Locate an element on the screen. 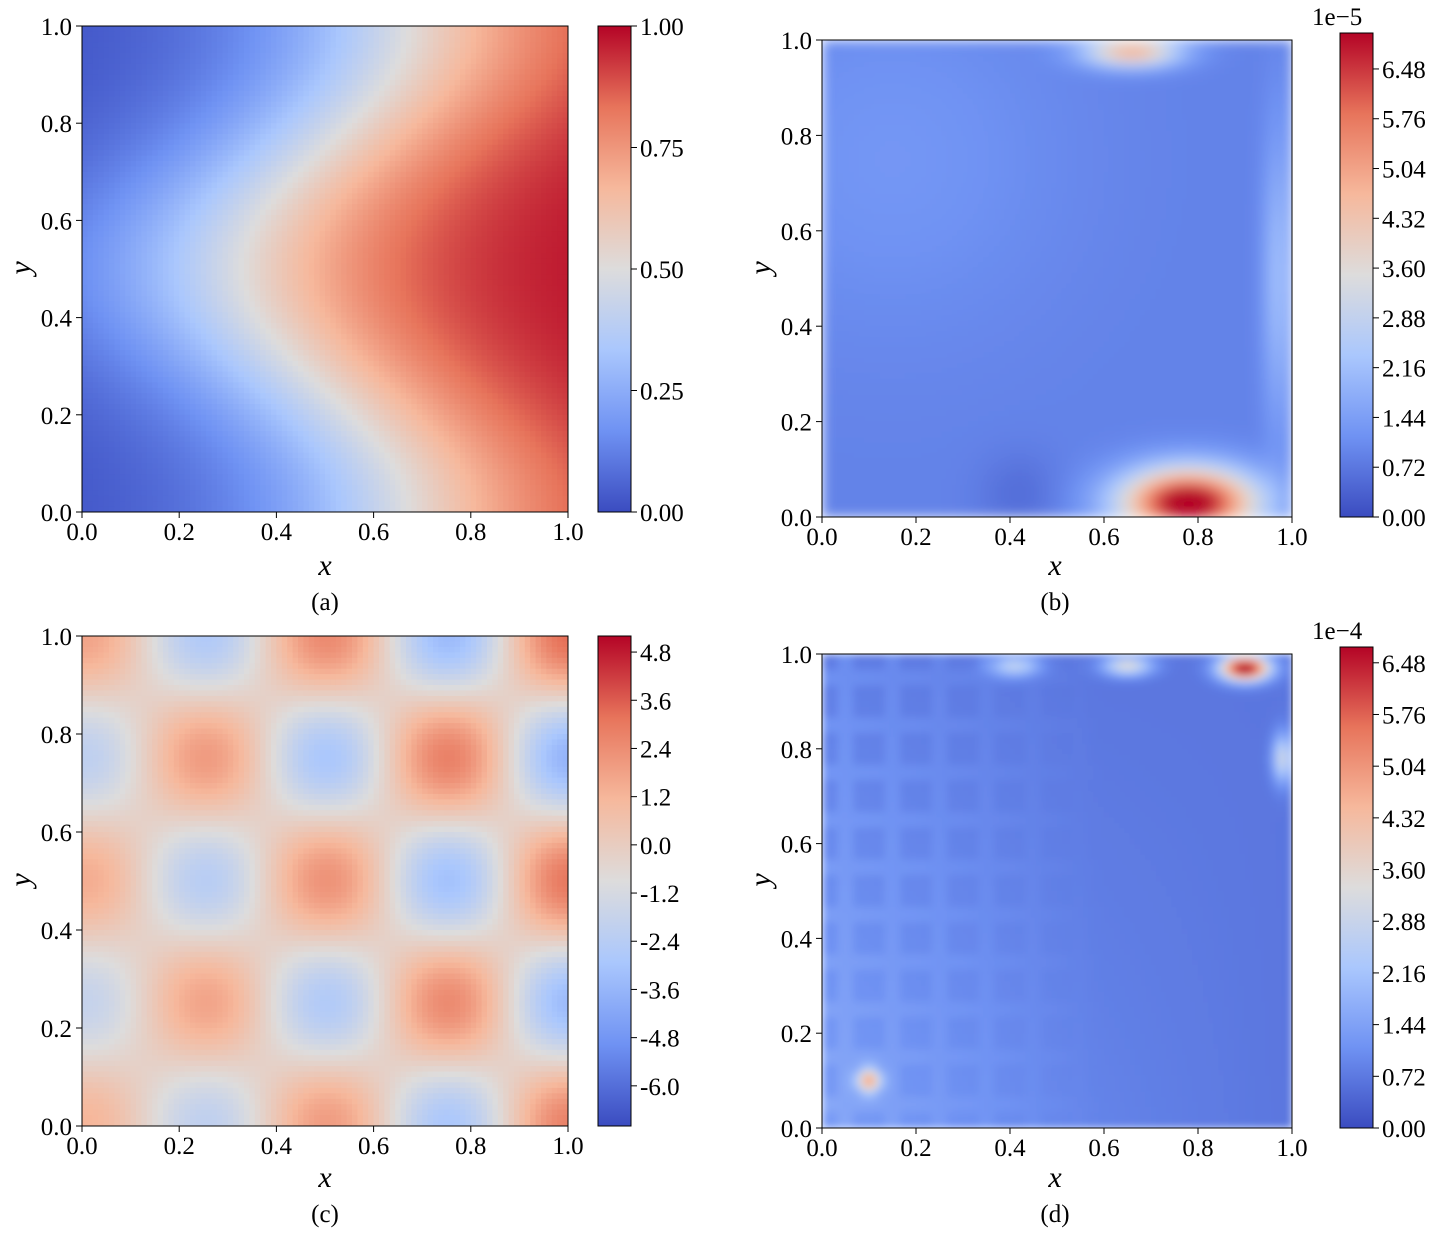 The image size is (1453, 1239). colorbar-tick-label: 1.2 is located at coordinates (655, 798).